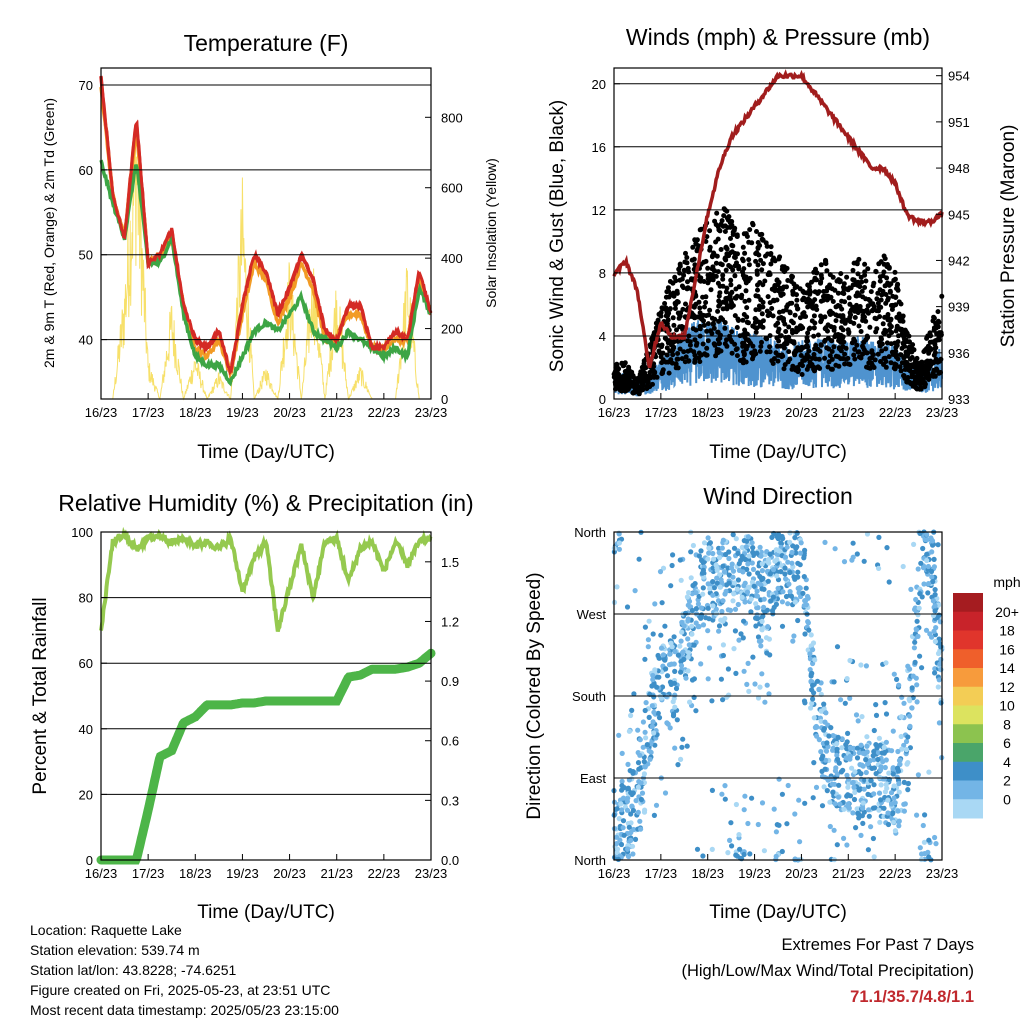 This screenshot has width=1024, height=1024. I want to click on direction-xtick-label: 19/23, so click(754, 873).